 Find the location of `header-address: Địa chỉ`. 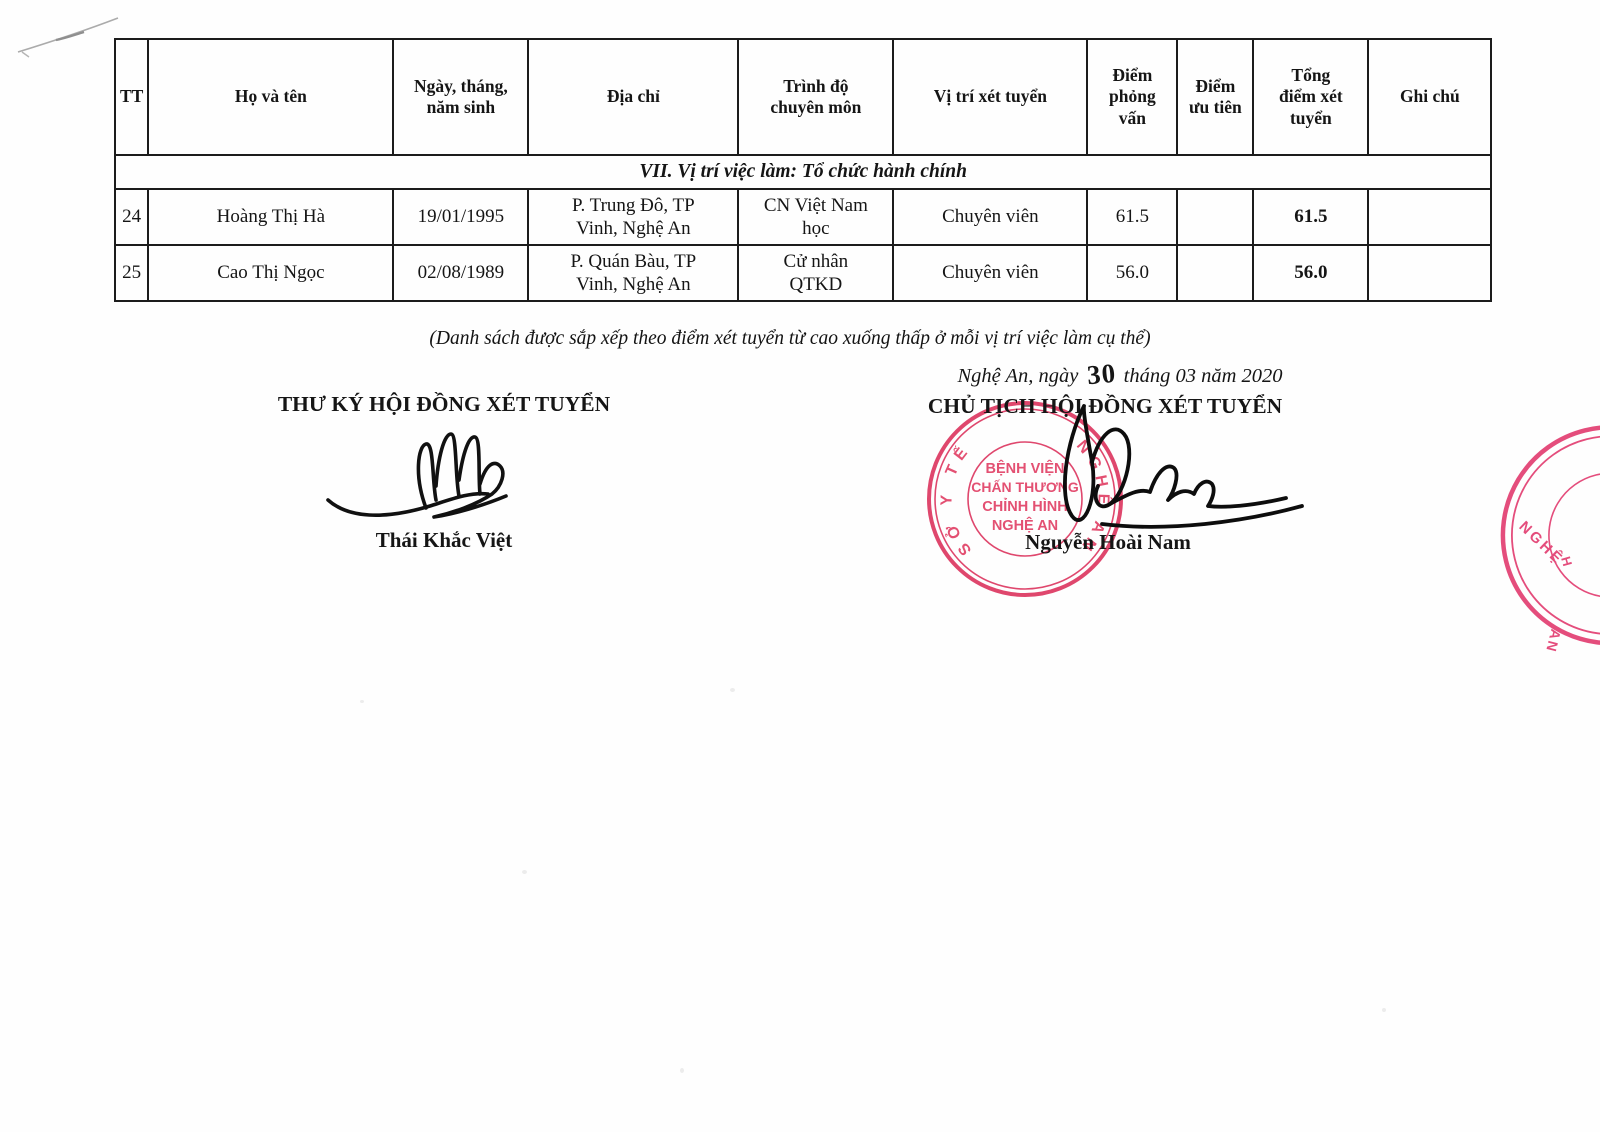

header-address: Địa chỉ is located at coordinates (633, 97).